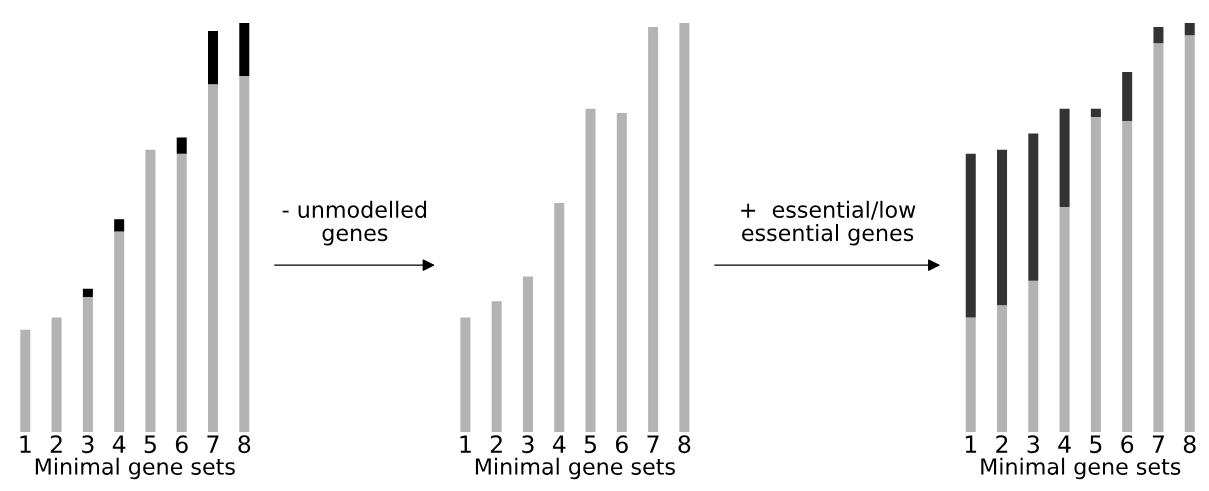 The width and height of the screenshot is (1209, 491). Describe the element at coordinates (354, 223) in the screenshot. I see `text: - unmodelled genes` at that location.